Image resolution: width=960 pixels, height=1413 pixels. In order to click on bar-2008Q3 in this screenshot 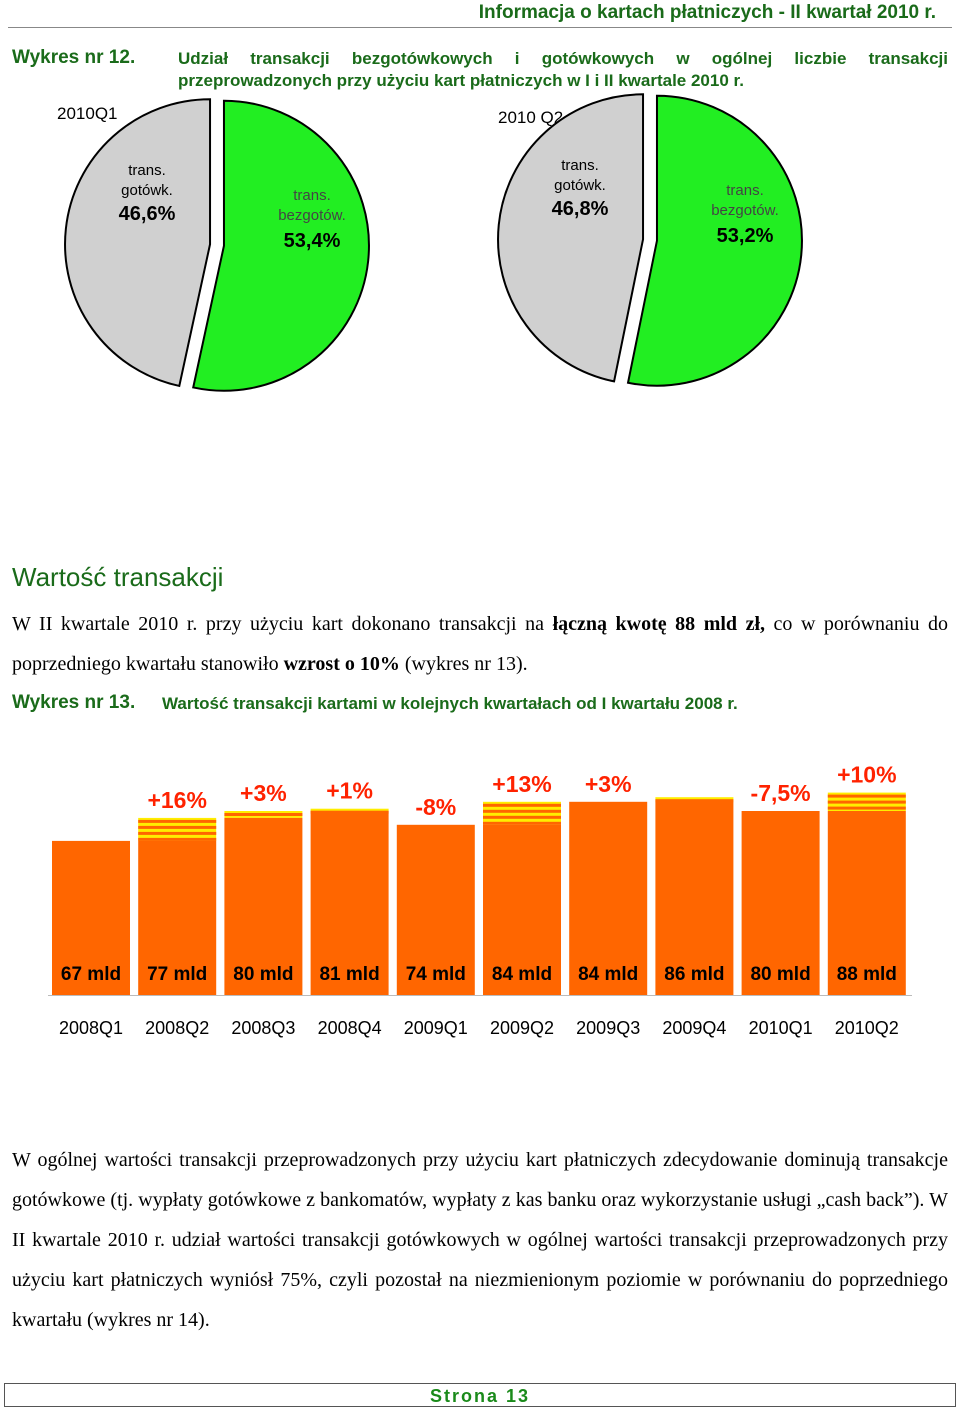, I will do `click(263, 906)`.